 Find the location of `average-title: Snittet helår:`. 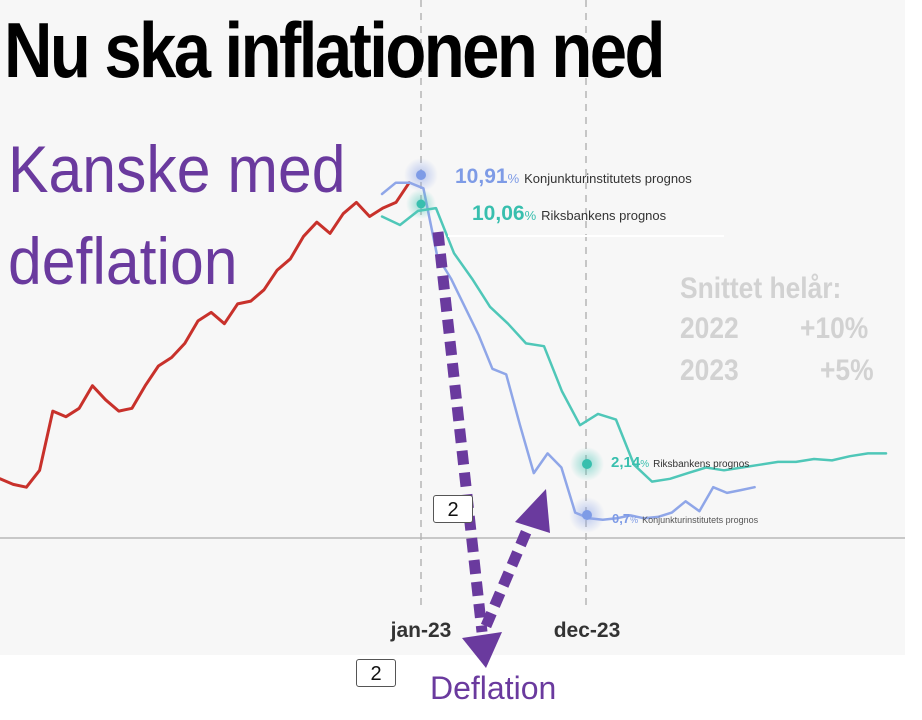

average-title: Snittet helår: is located at coordinates (761, 288).